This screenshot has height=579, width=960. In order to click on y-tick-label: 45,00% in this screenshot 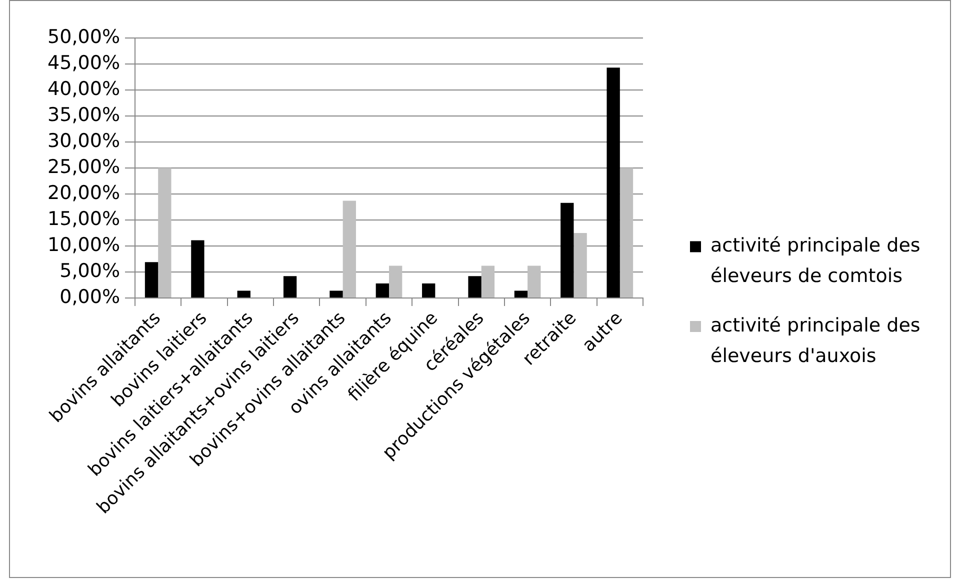, I will do `click(84, 63)`.